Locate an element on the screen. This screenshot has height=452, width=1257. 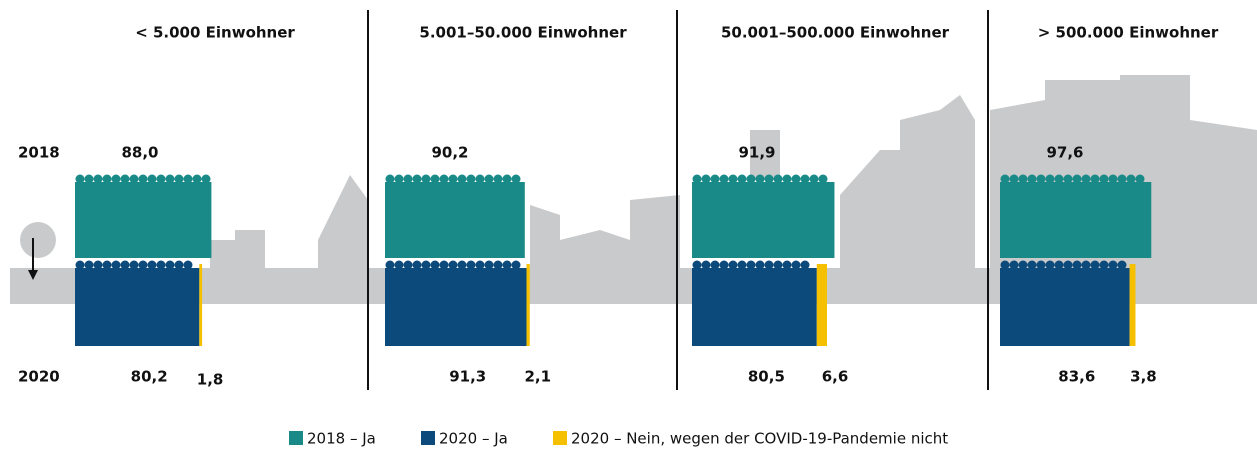
value-label: 1,8 is located at coordinates (210, 380).